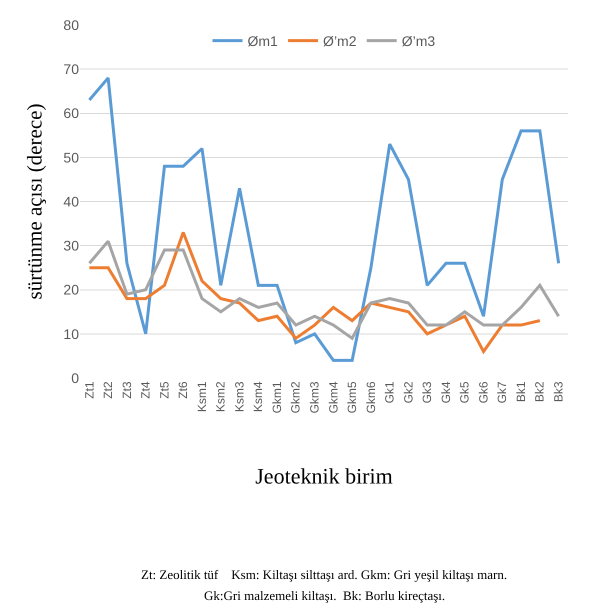  I want to click on legend-label: Ø’m3, so click(419, 41).